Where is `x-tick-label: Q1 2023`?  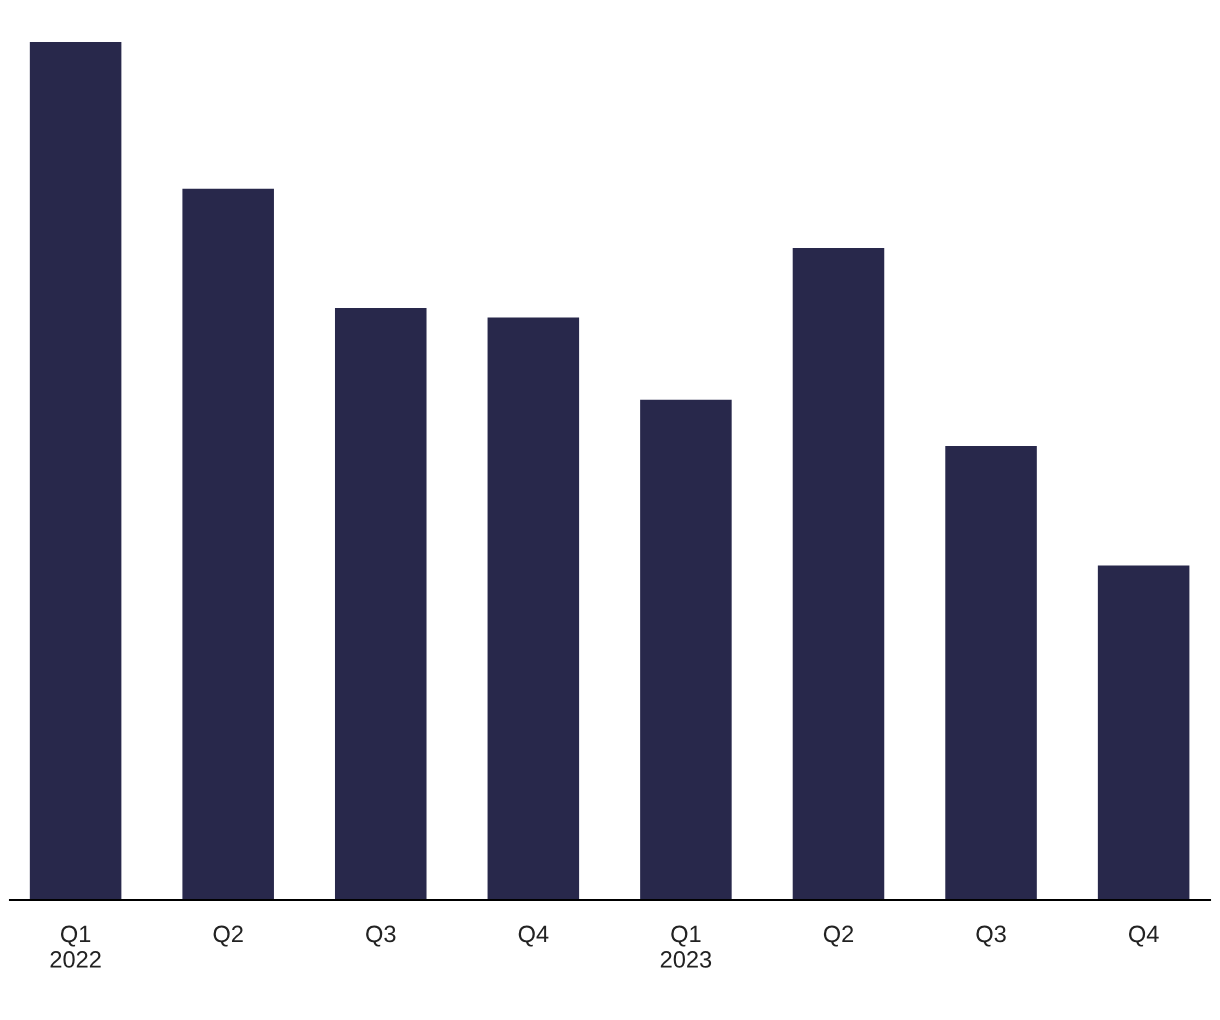
x-tick-label: Q1 2023 is located at coordinates (686, 946).